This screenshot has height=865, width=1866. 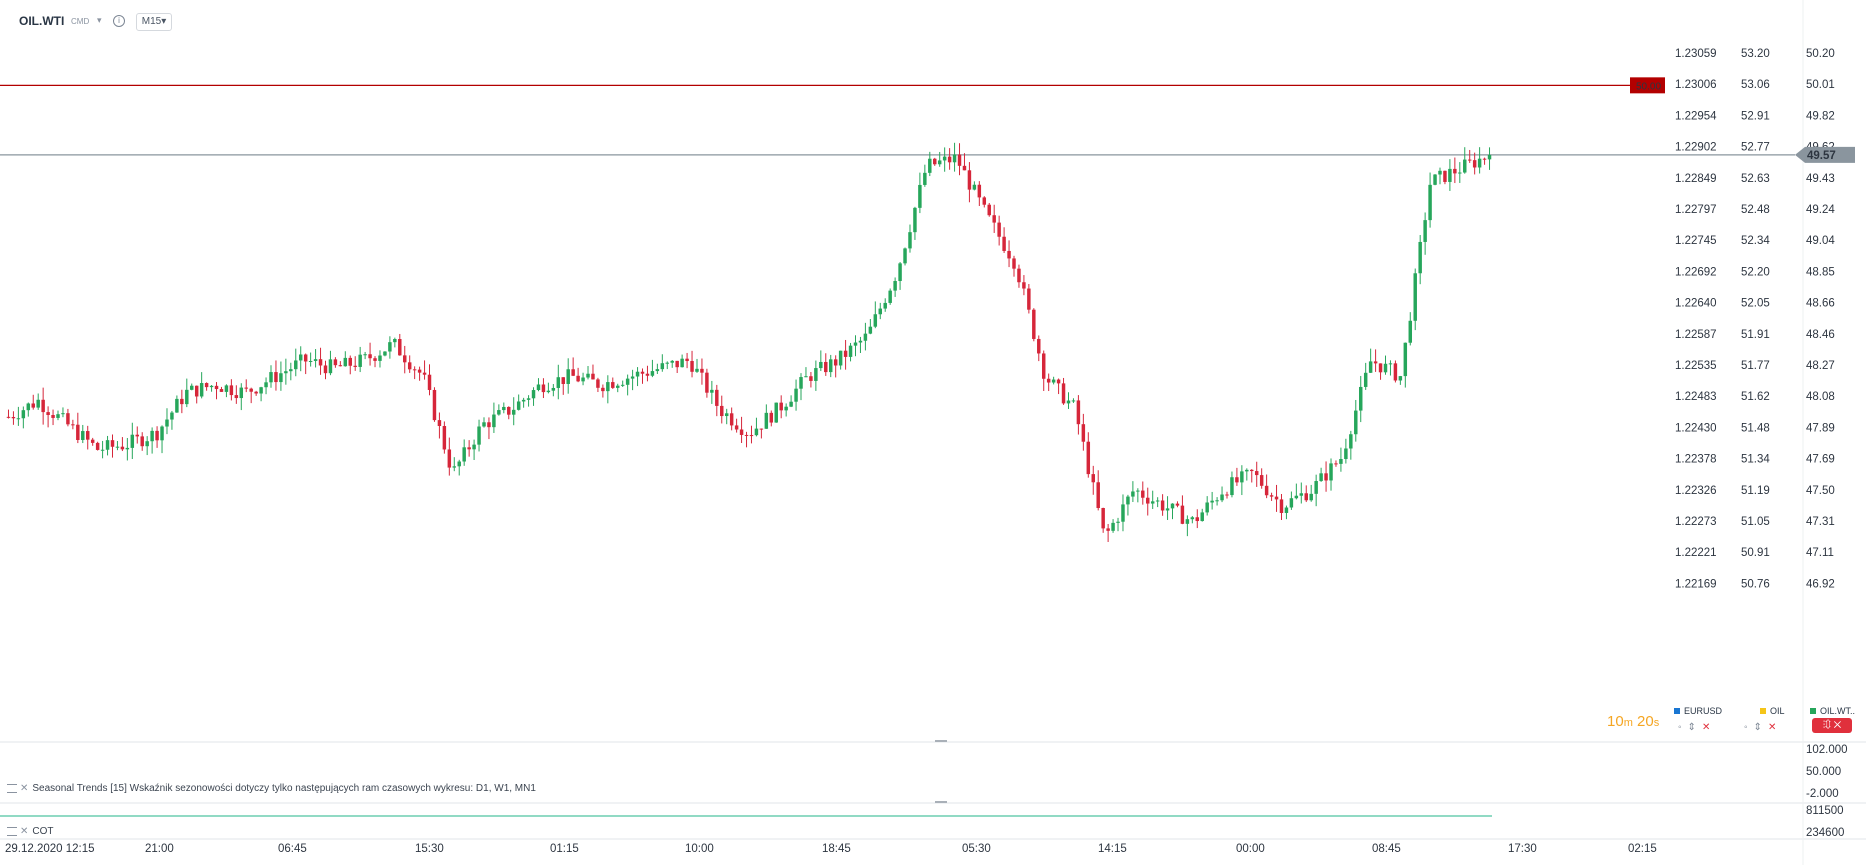 I want to click on price-tick-eurusd: 1.22535, so click(x=1696, y=366).